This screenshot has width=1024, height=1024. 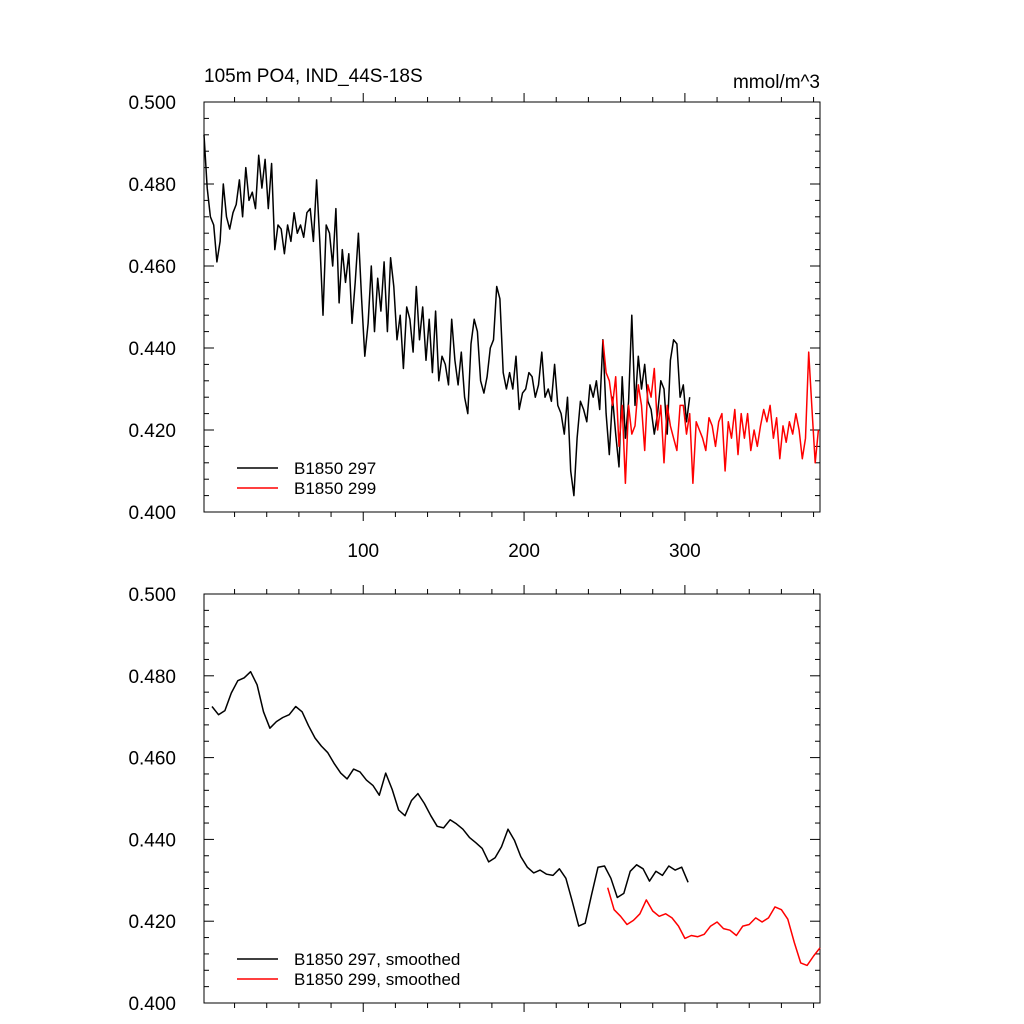 What do you see at coordinates (377, 959) in the screenshot?
I see `legend-label-1: B1850 297, smoothed` at bounding box center [377, 959].